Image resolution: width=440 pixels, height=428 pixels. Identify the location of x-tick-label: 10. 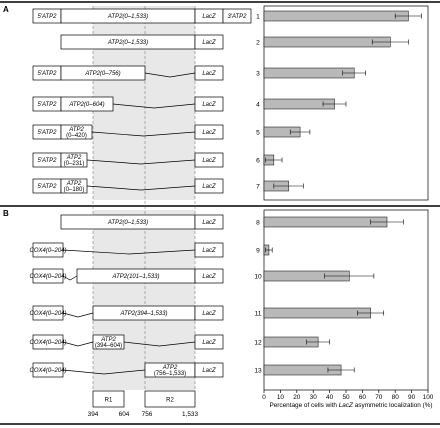
(281, 397).